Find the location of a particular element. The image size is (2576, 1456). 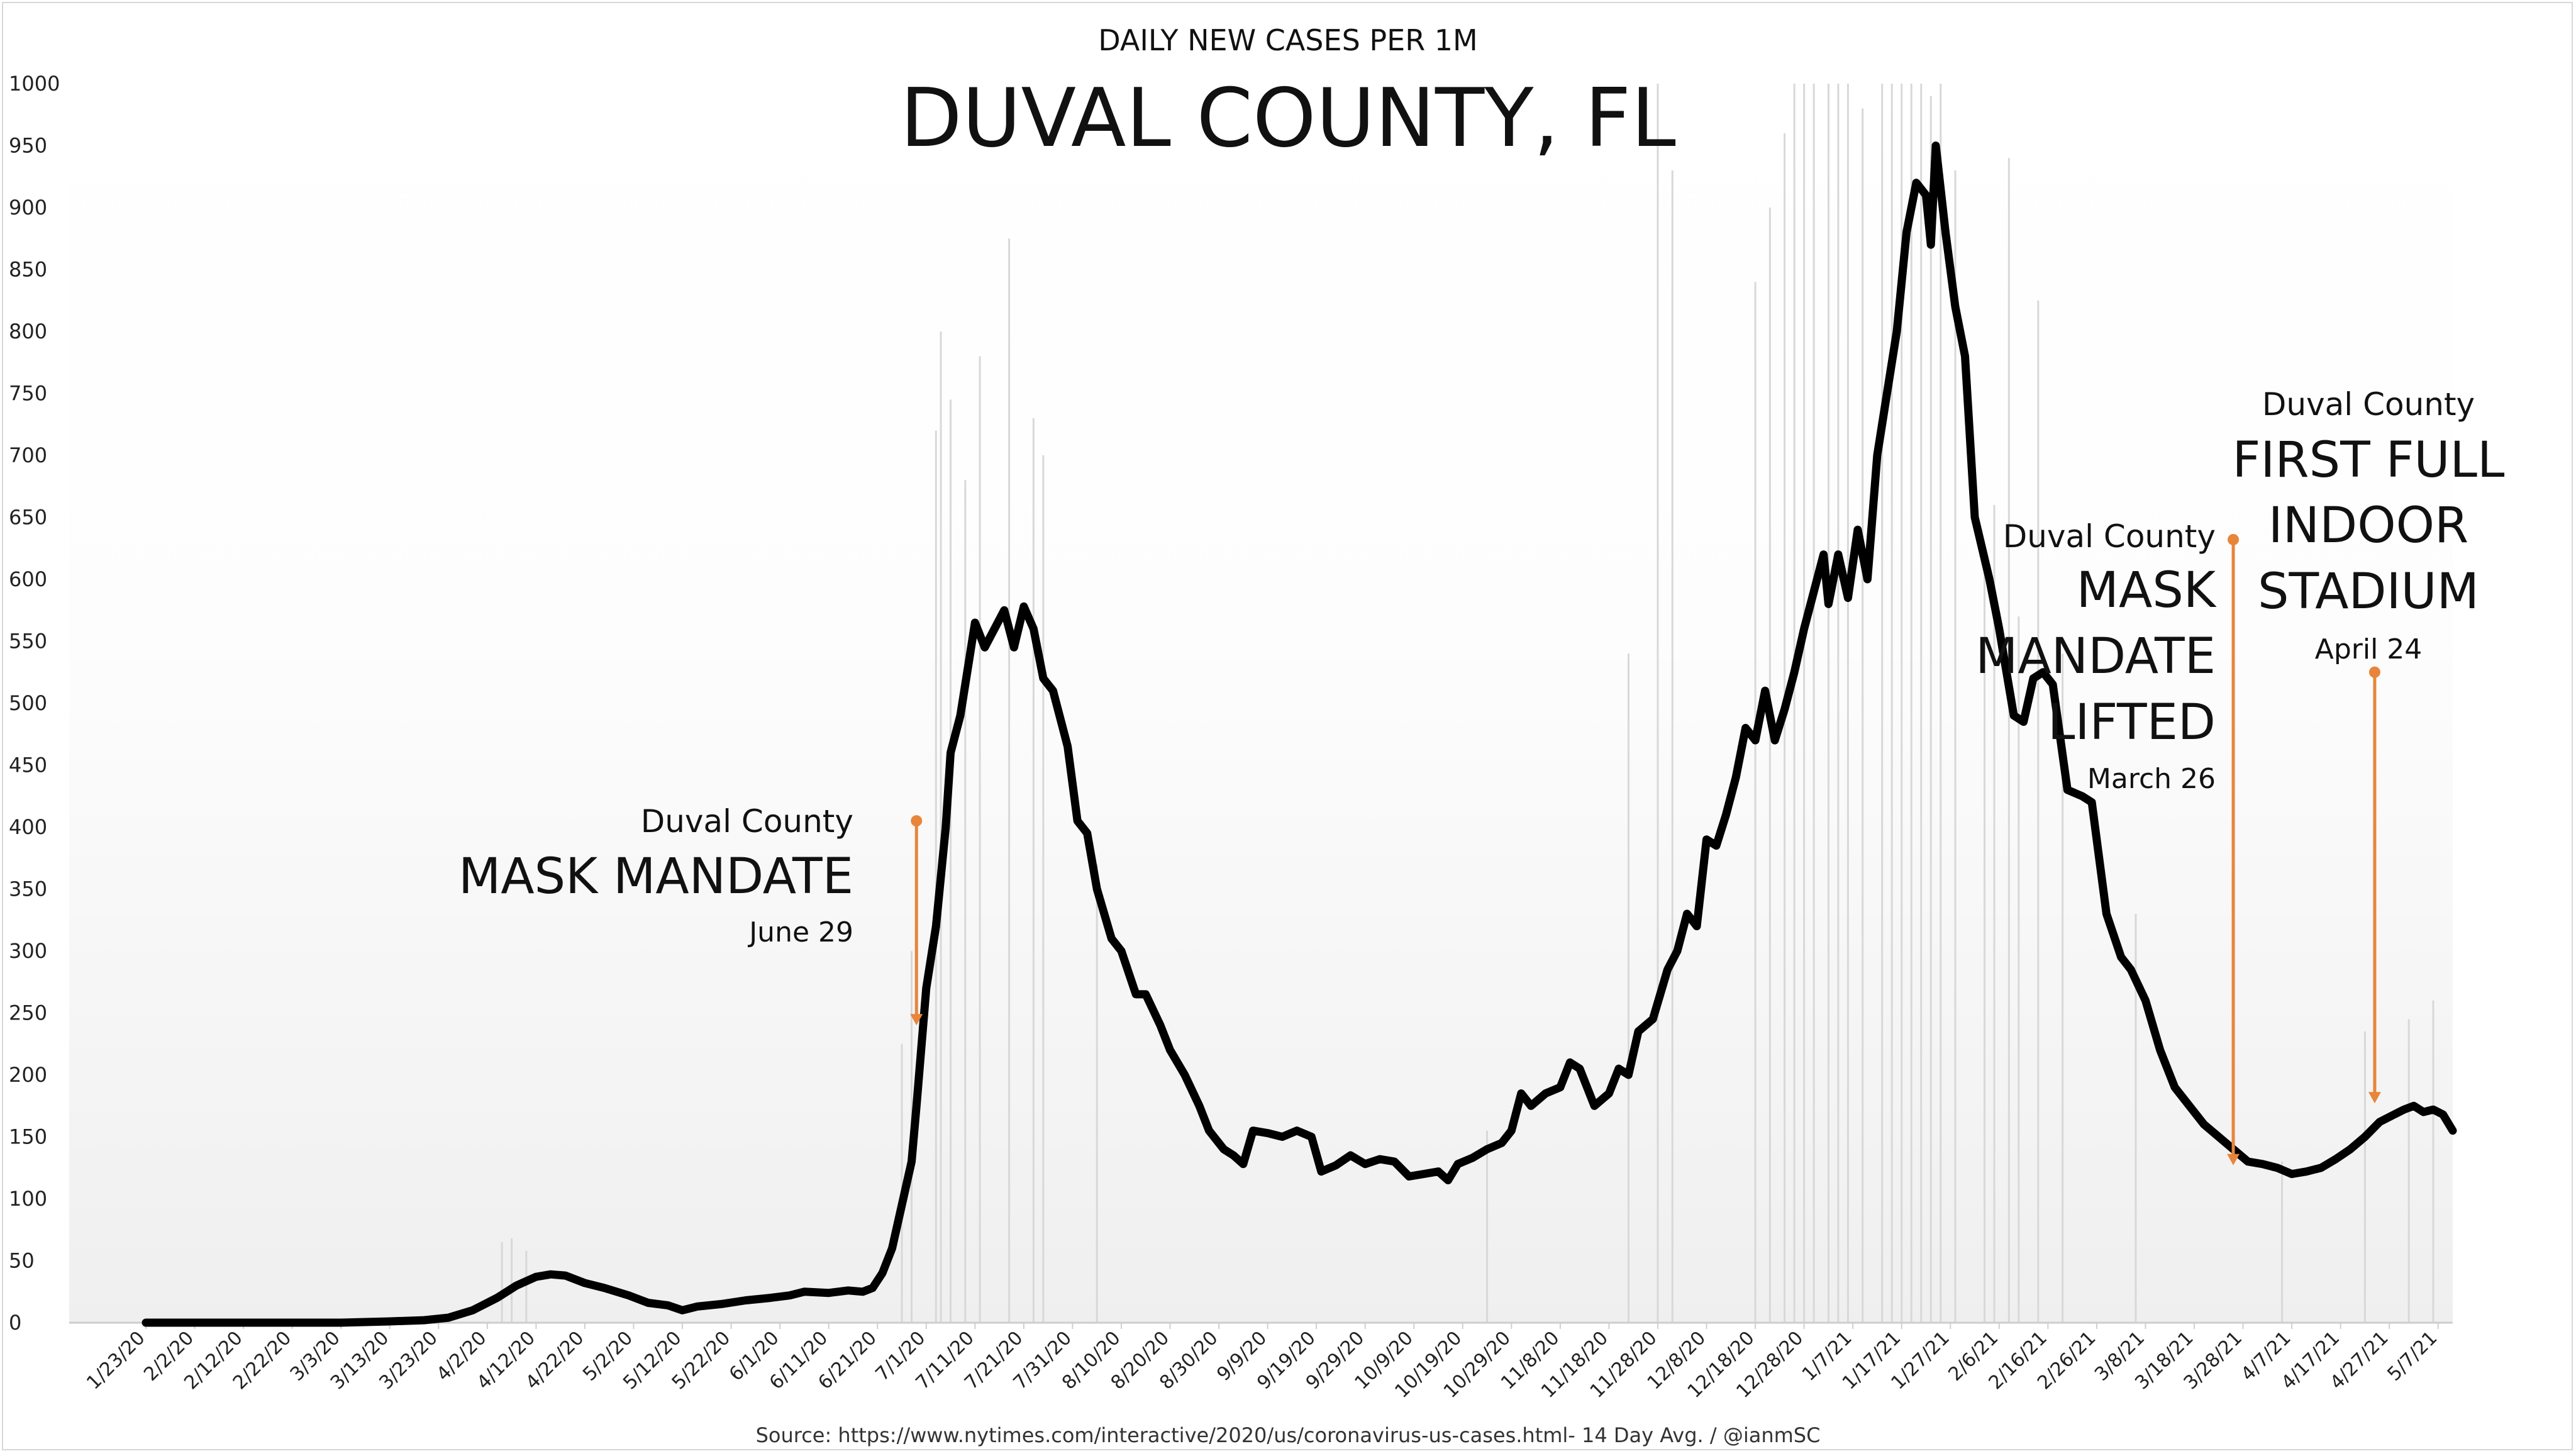

y-tick-label: 800 is located at coordinates (28, 331).